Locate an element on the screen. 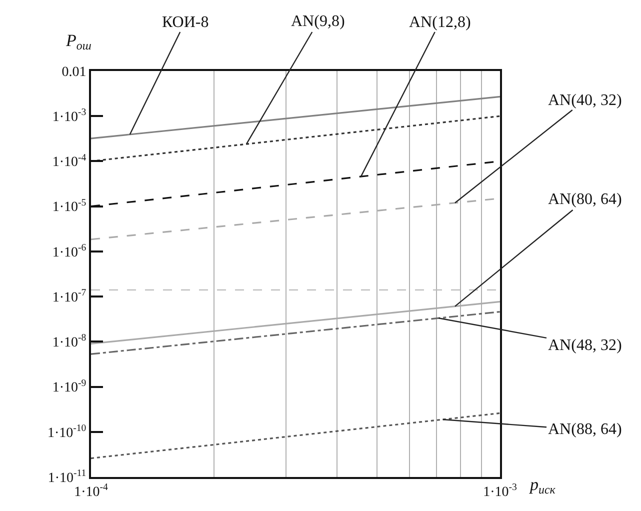 The image size is (641, 511). text: AN(48, 32) is located at coordinates (585, 345).